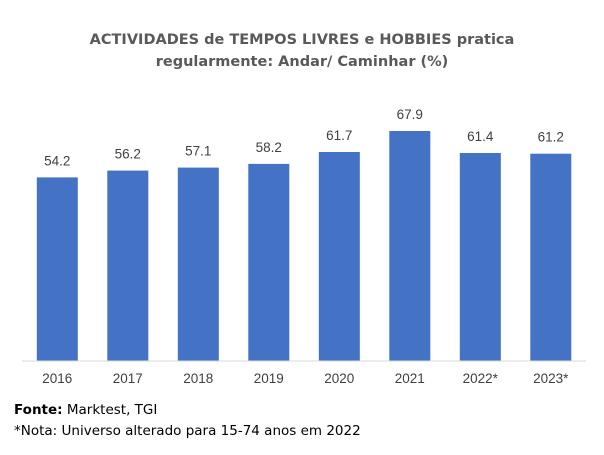 This screenshot has height=455, width=604. What do you see at coordinates (57, 160) in the screenshot?
I see `data-label-2016: 54.2` at bounding box center [57, 160].